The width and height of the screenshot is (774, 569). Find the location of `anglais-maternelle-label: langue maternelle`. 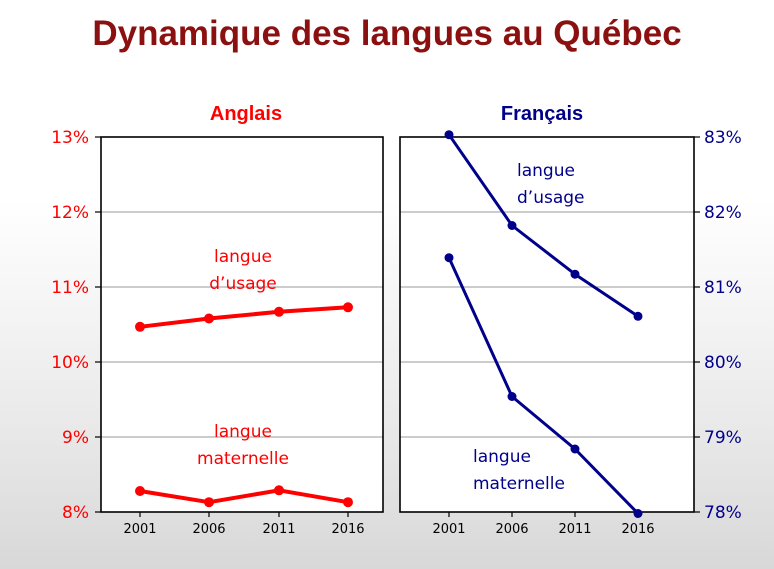

anglais-maternelle-label: langue maternelle is located at coordinates (243, 445).